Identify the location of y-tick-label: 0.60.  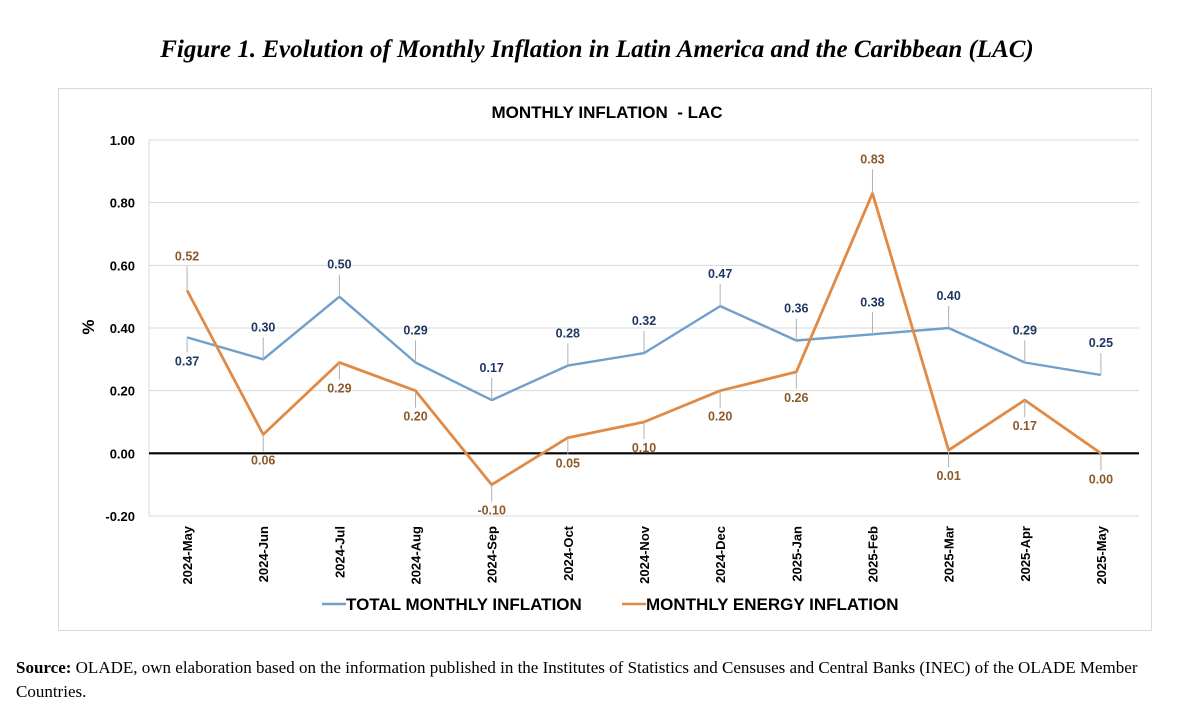
(122, 265).